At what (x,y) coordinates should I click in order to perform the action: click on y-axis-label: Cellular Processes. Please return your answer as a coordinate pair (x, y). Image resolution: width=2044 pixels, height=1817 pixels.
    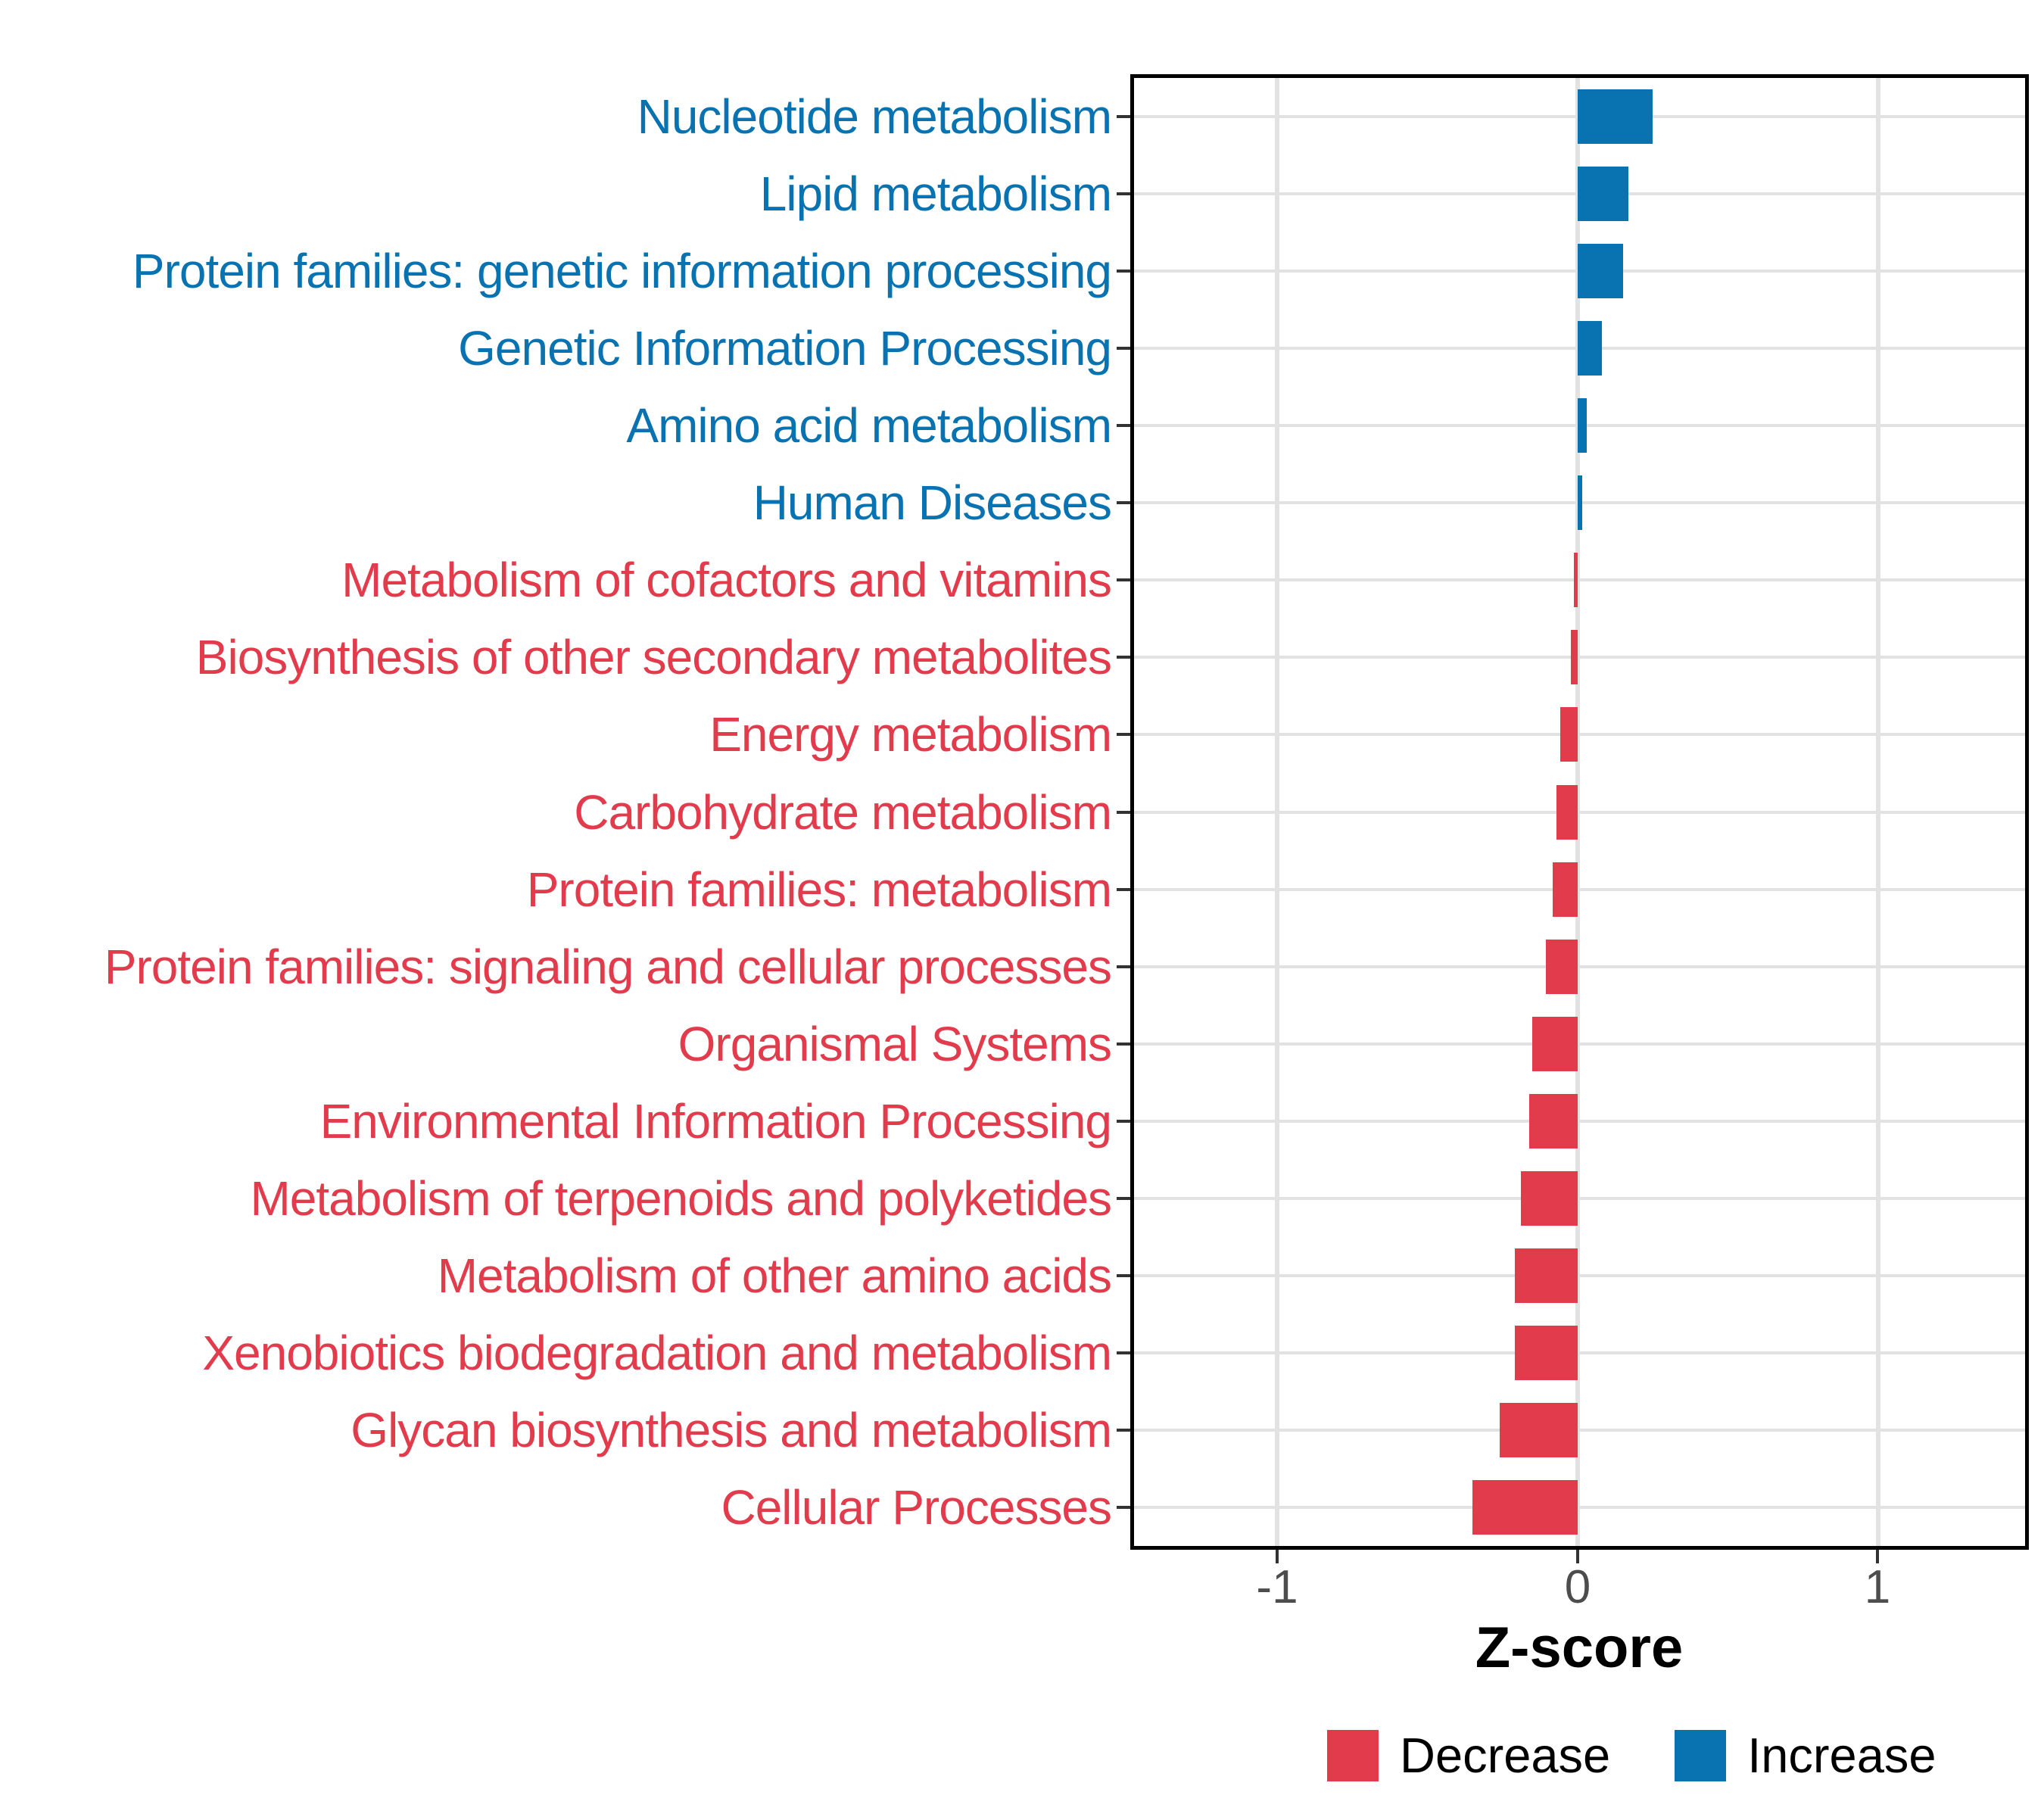
    Looking at the image, I should click on (916, 1507).